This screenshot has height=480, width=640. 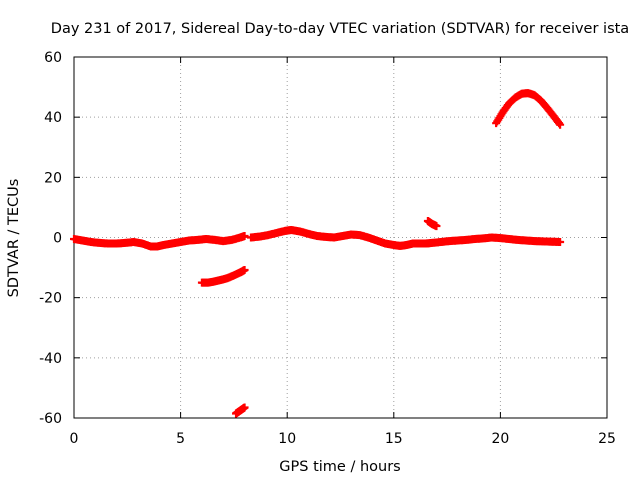 I want to click on series-spike, so click(x=432, y=223).